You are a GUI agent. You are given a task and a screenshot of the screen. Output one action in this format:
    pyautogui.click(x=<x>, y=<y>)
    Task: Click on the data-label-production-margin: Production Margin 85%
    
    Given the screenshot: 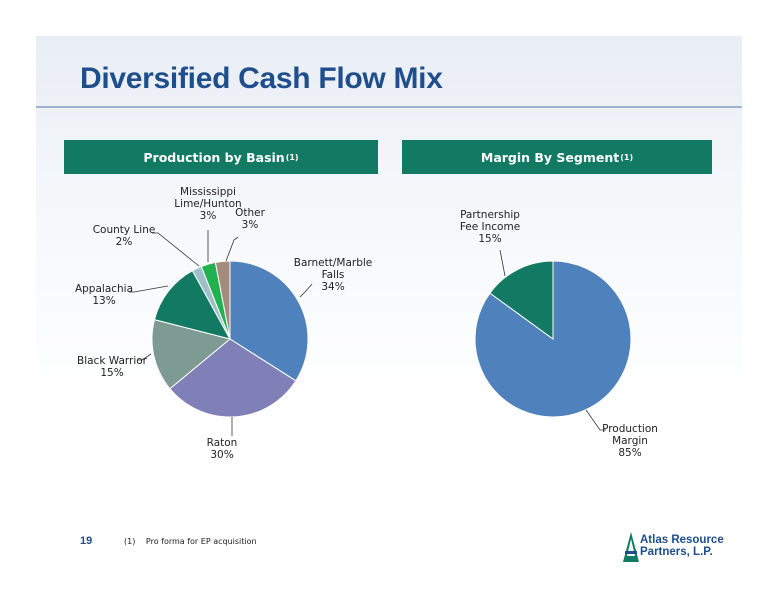 What is the action you would take?
    pyautogui.click(x=630, y=441)
    